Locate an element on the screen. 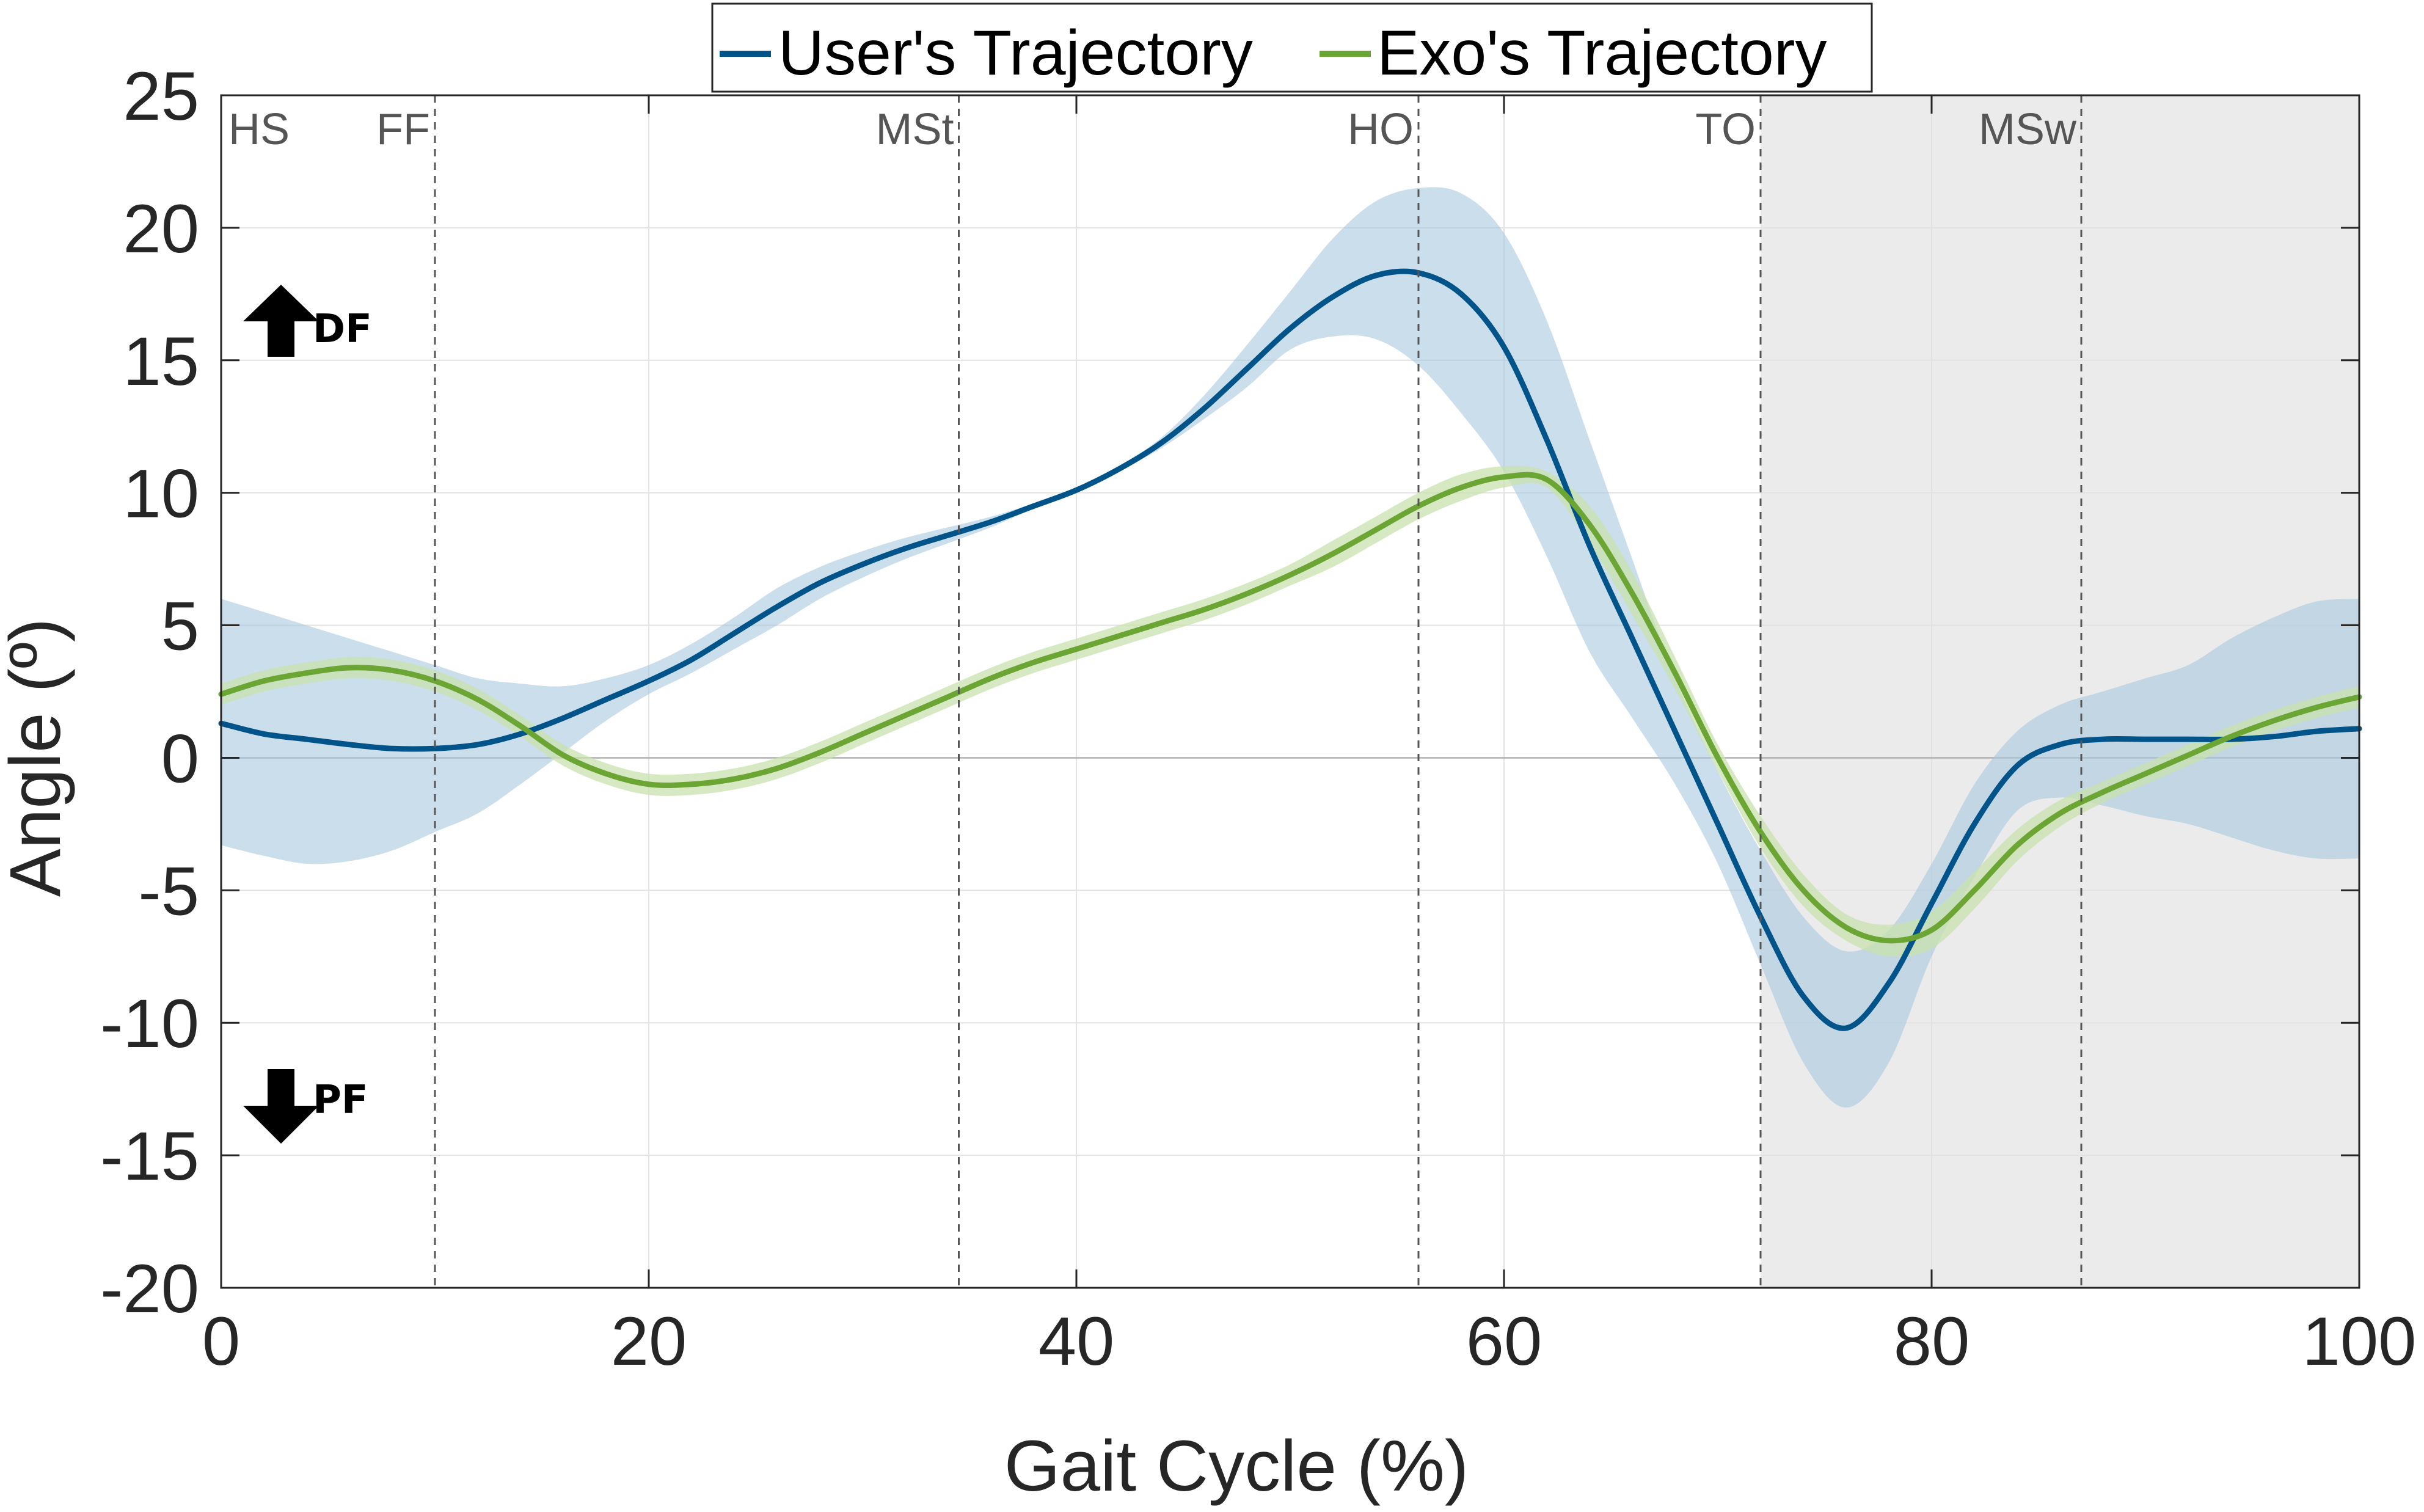  y-tick-label: 20 is located at coordinates (161, 229).